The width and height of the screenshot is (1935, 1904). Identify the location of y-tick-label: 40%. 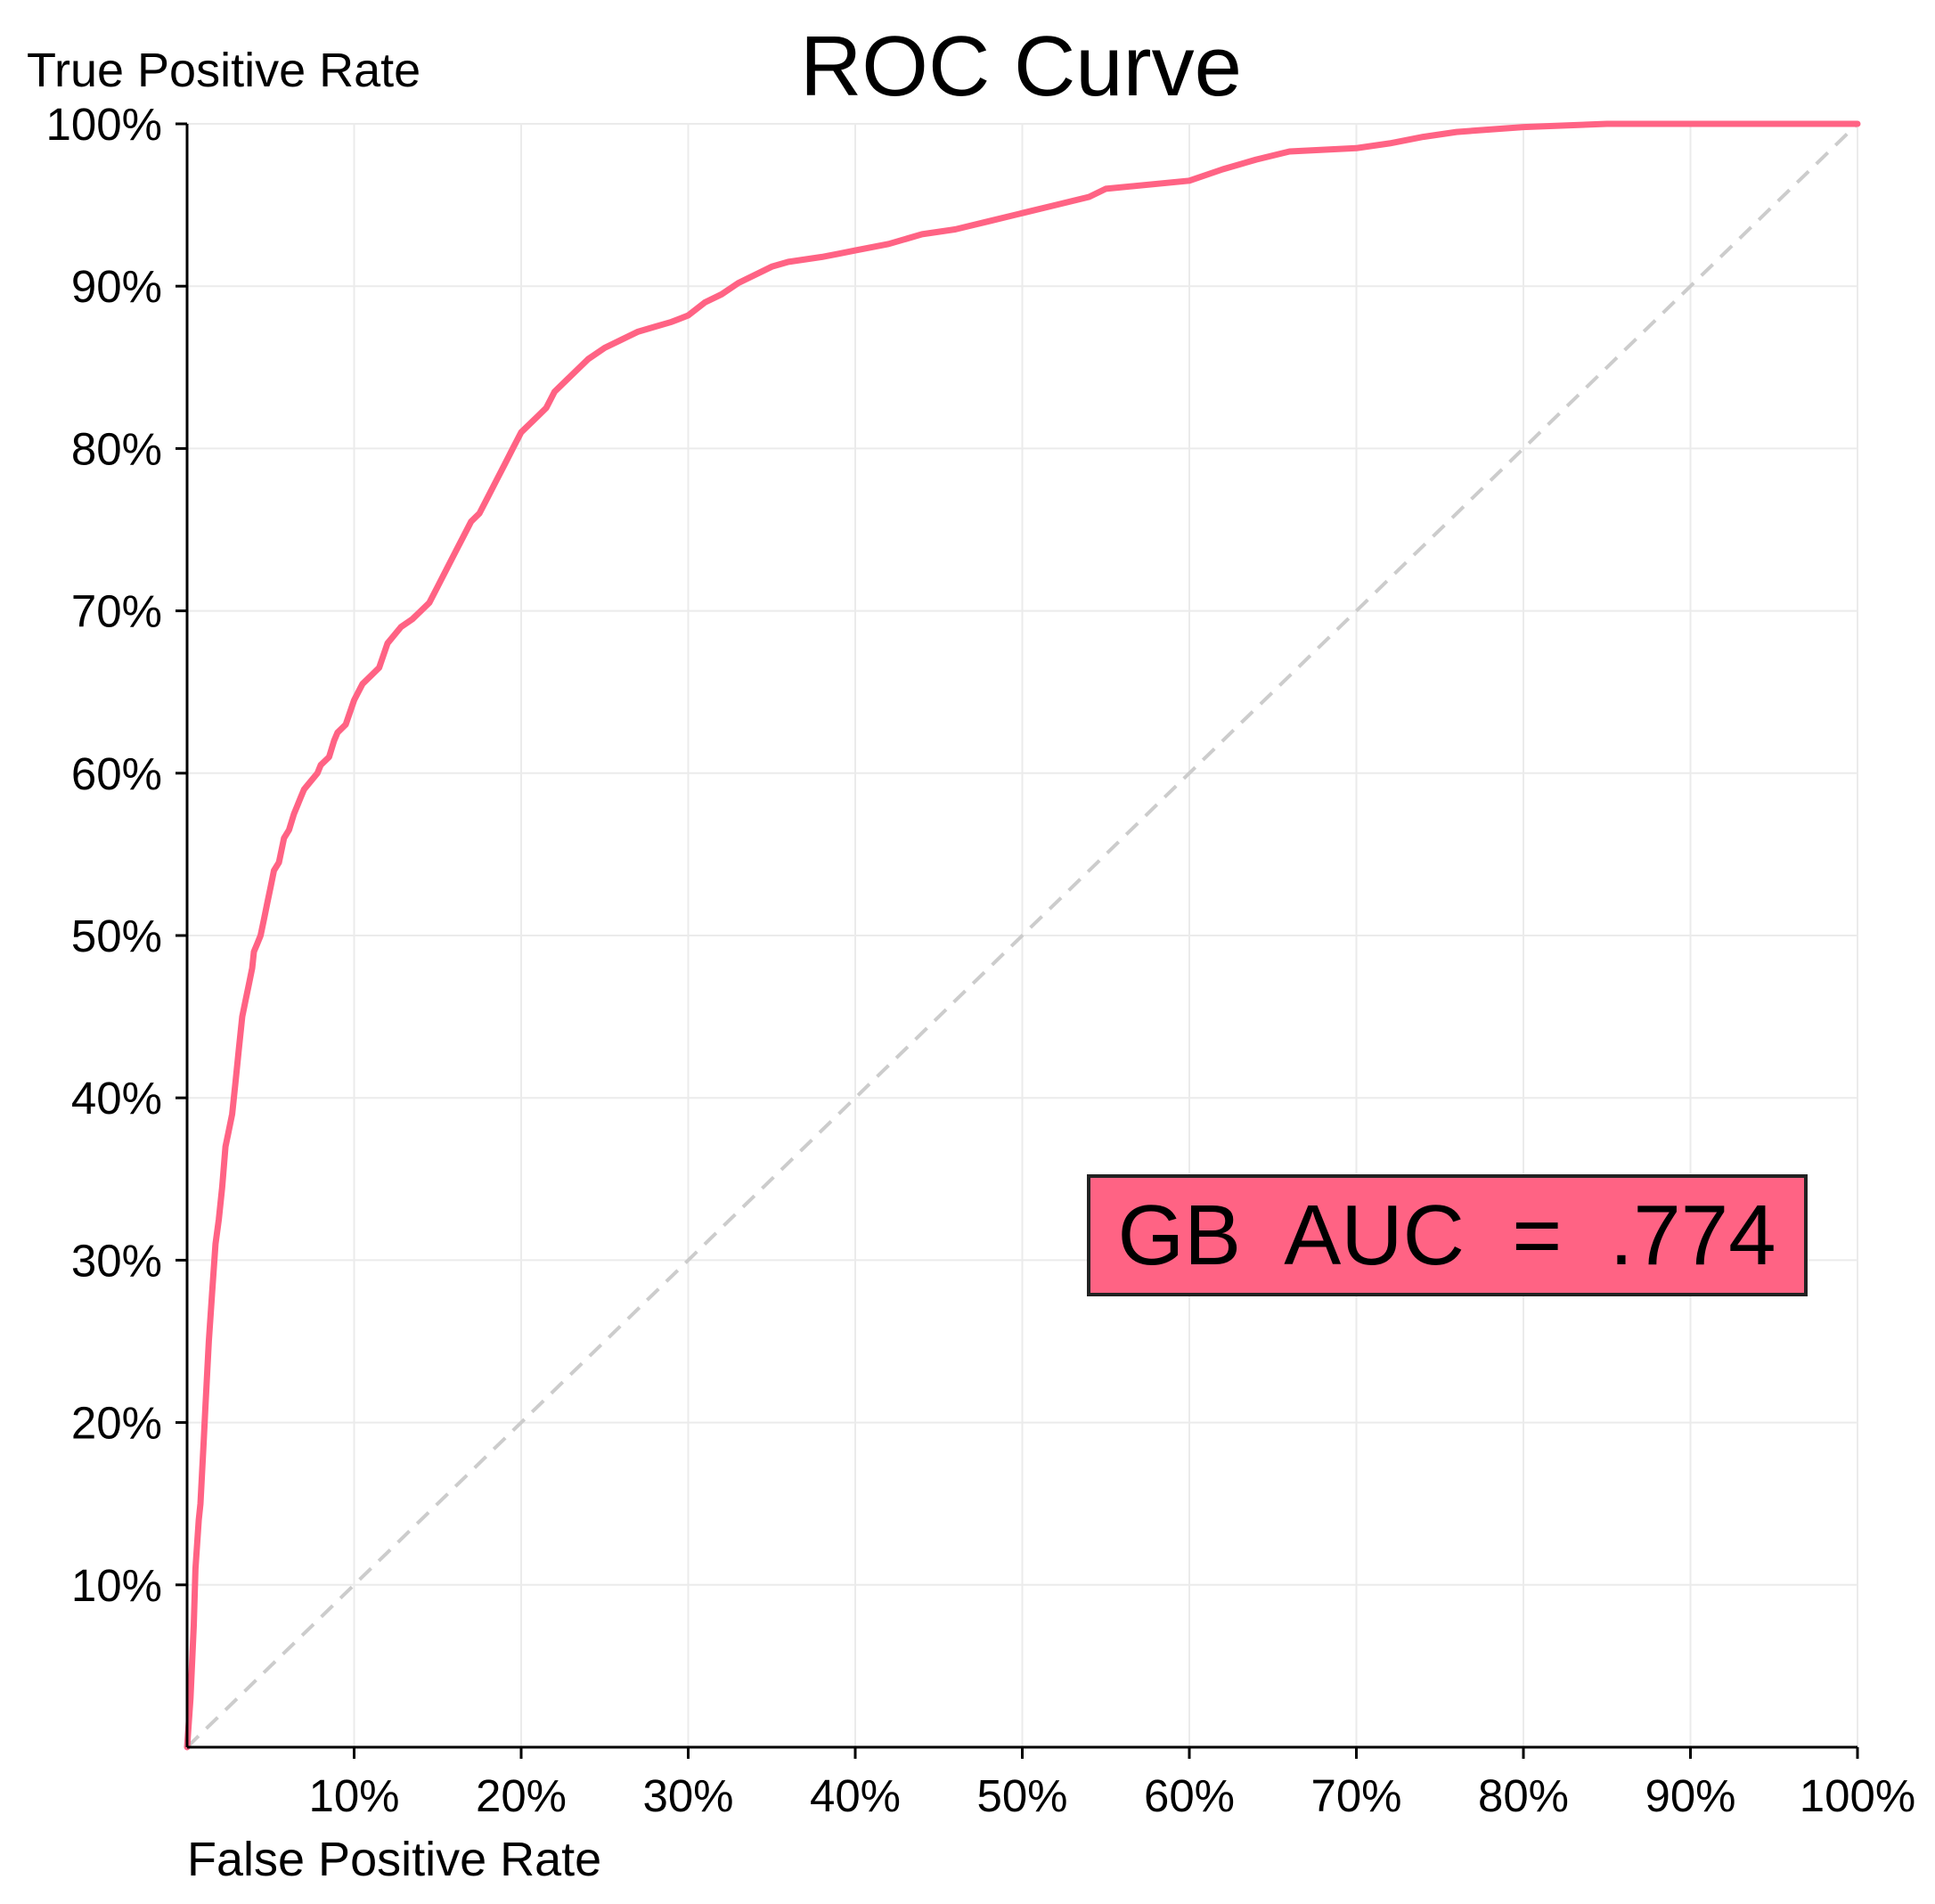
(117, 1098).